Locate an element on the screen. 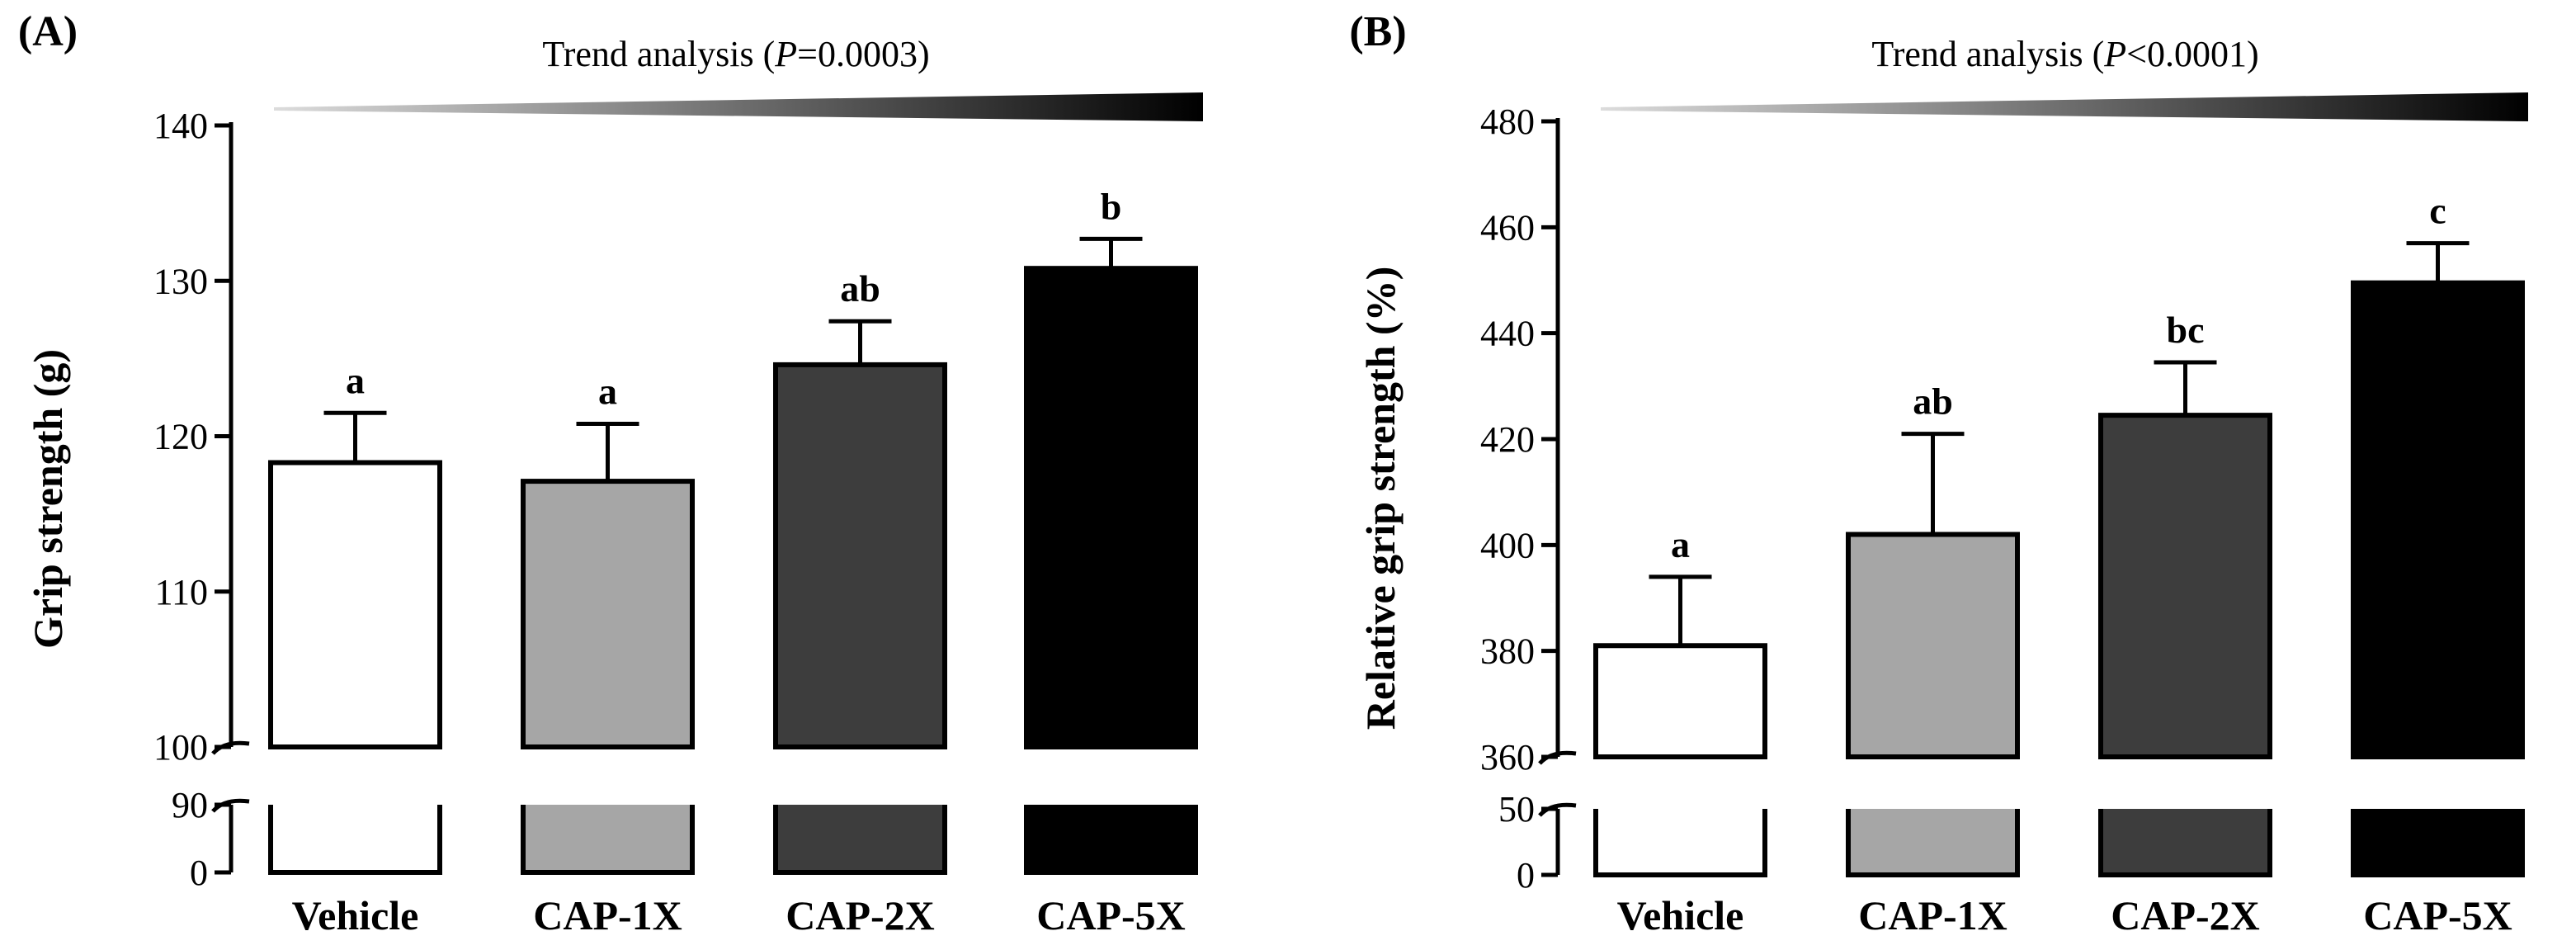  y-axis-label: Relative grip strength (%) is located at coordinates (1380, 499).